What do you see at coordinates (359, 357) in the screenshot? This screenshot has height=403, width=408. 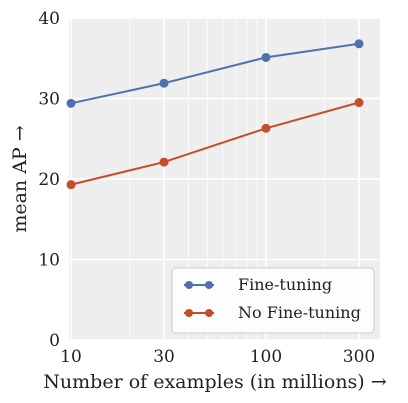 I see `x-tick-label: 300` at bounding box center [359, 357].